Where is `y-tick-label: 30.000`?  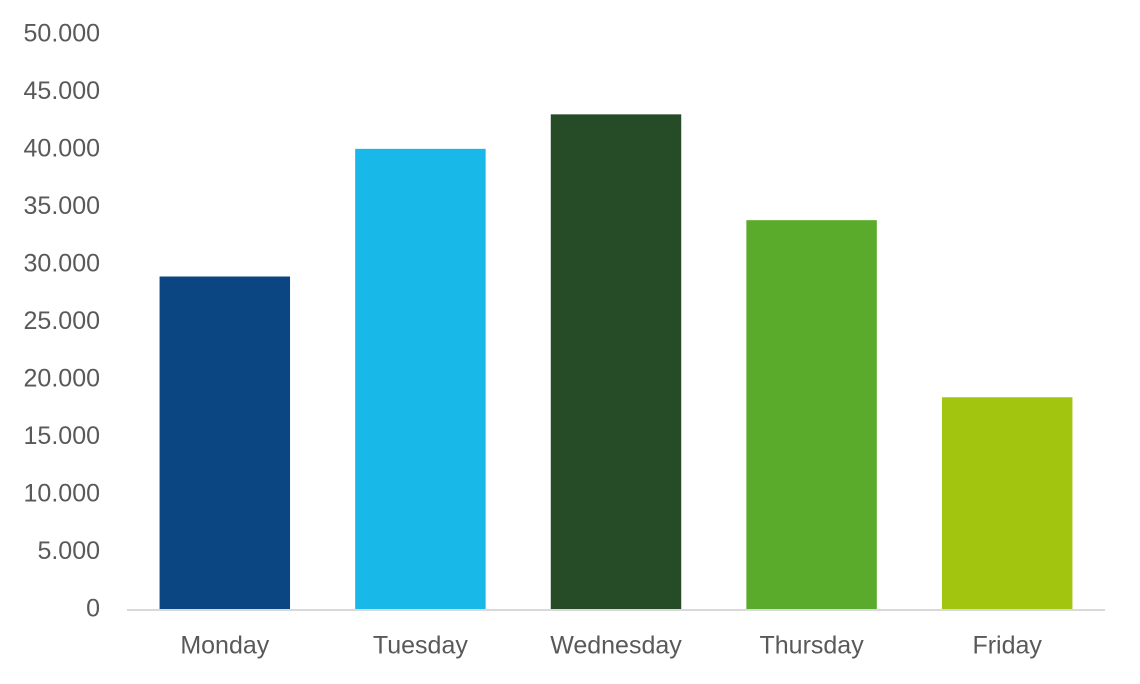
y-tick-label: 30.000 is located at coordinates (62, 264).